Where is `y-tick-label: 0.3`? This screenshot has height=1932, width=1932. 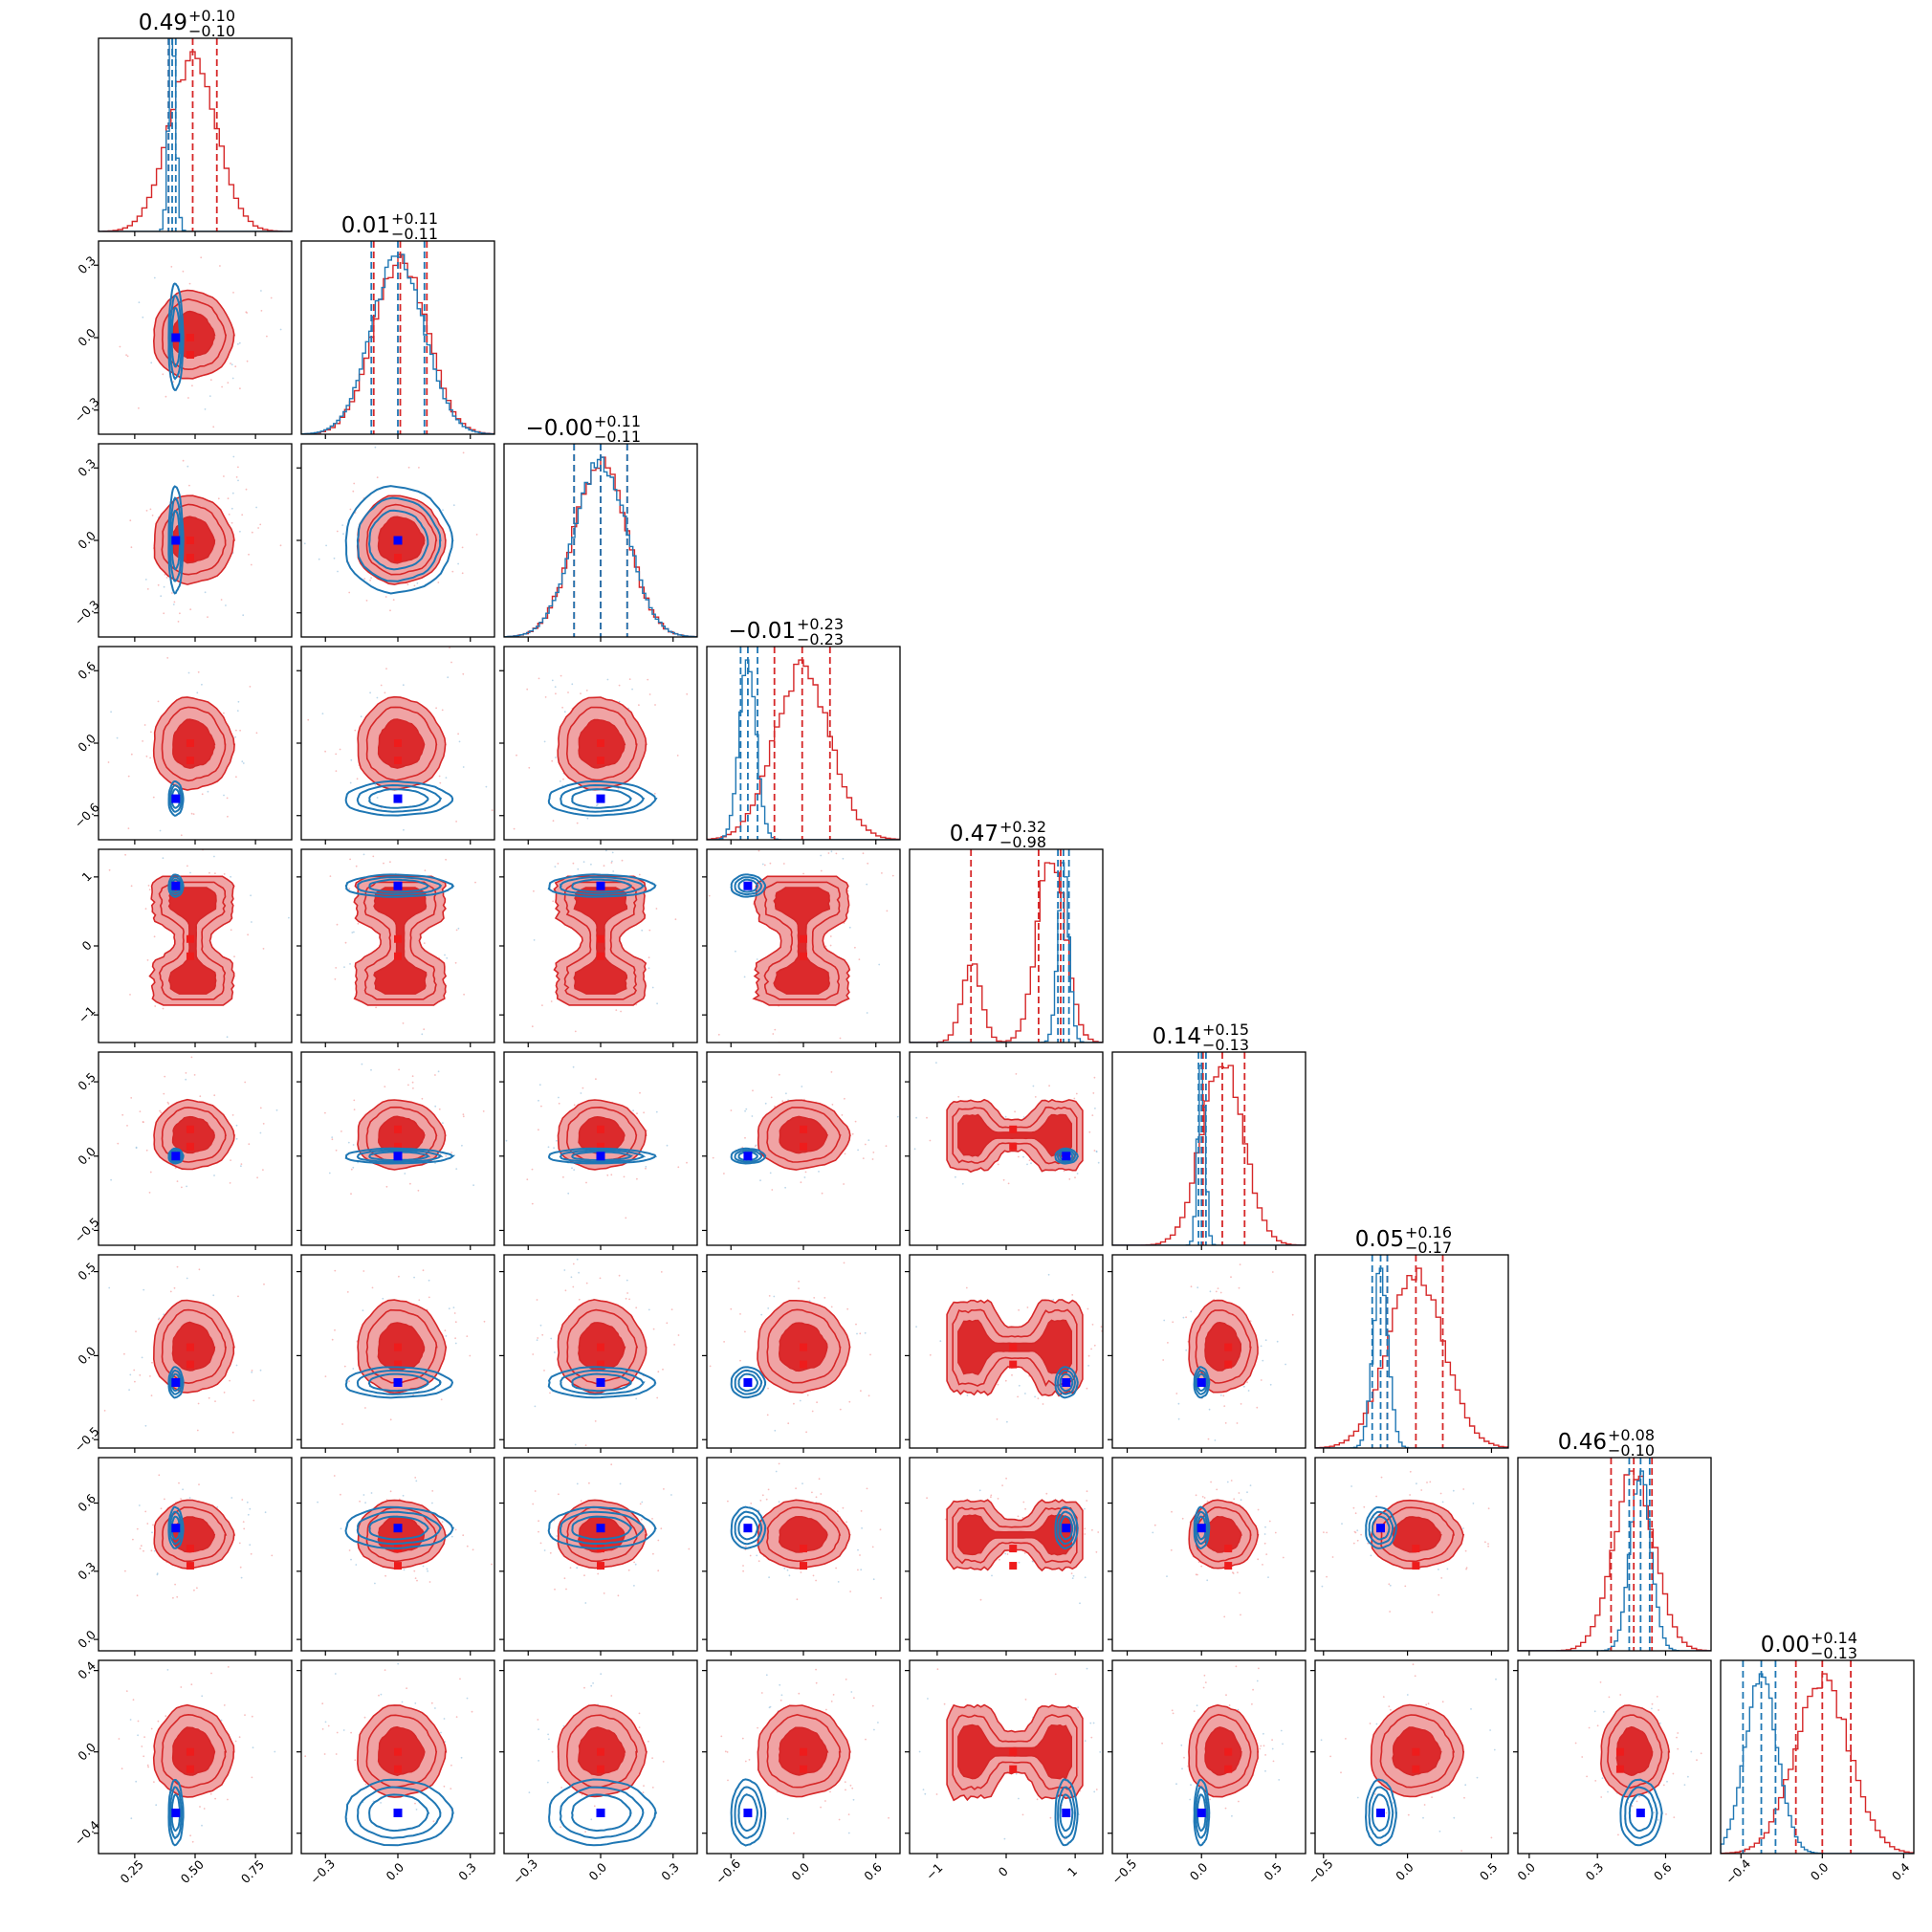
y-tick-label: 0.3 is located at coordinates (87, 265).